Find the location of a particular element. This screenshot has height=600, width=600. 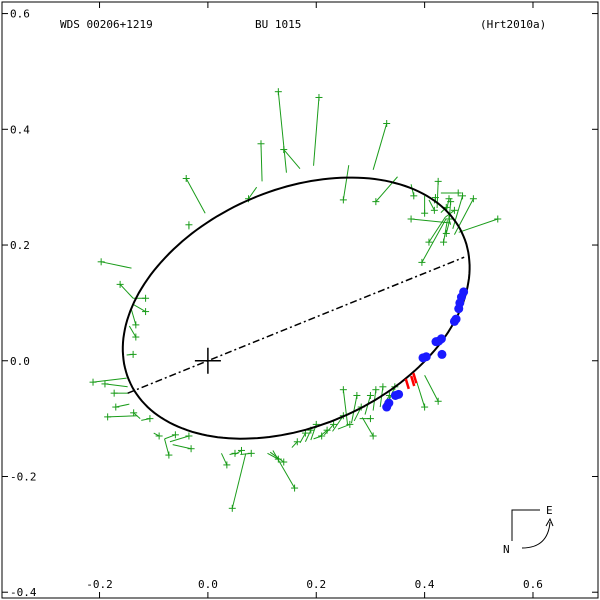

primary-star-marker is located at coordinates (207, 360).